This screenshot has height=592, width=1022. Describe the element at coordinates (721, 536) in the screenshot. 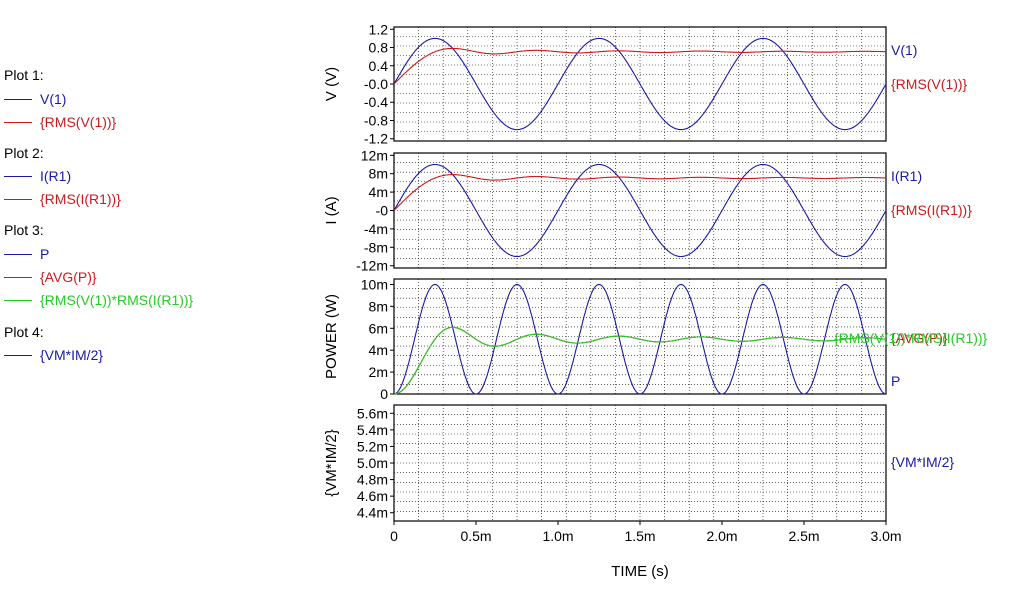

I see `x-tick-label: 2.0m` at that location.